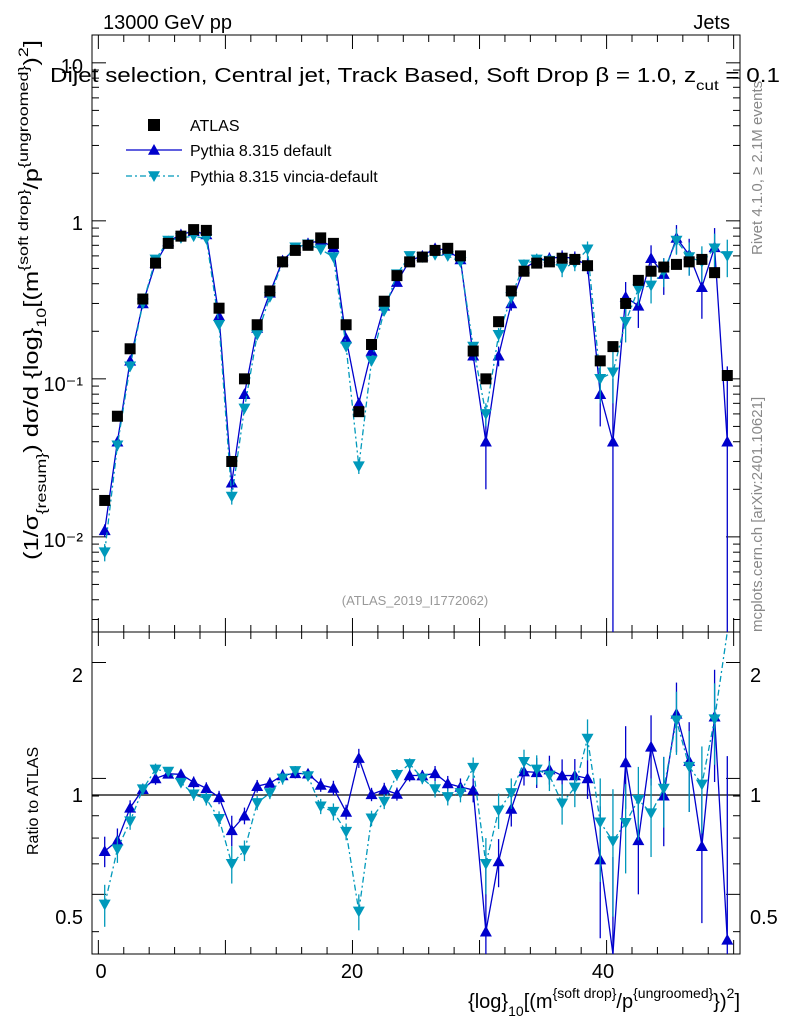 This screenshot has width=786, height=1024. Describe the element at coordinates (64, 385) in the screenshot. I see `main-ytick-label: 10⁻¹` at that location.